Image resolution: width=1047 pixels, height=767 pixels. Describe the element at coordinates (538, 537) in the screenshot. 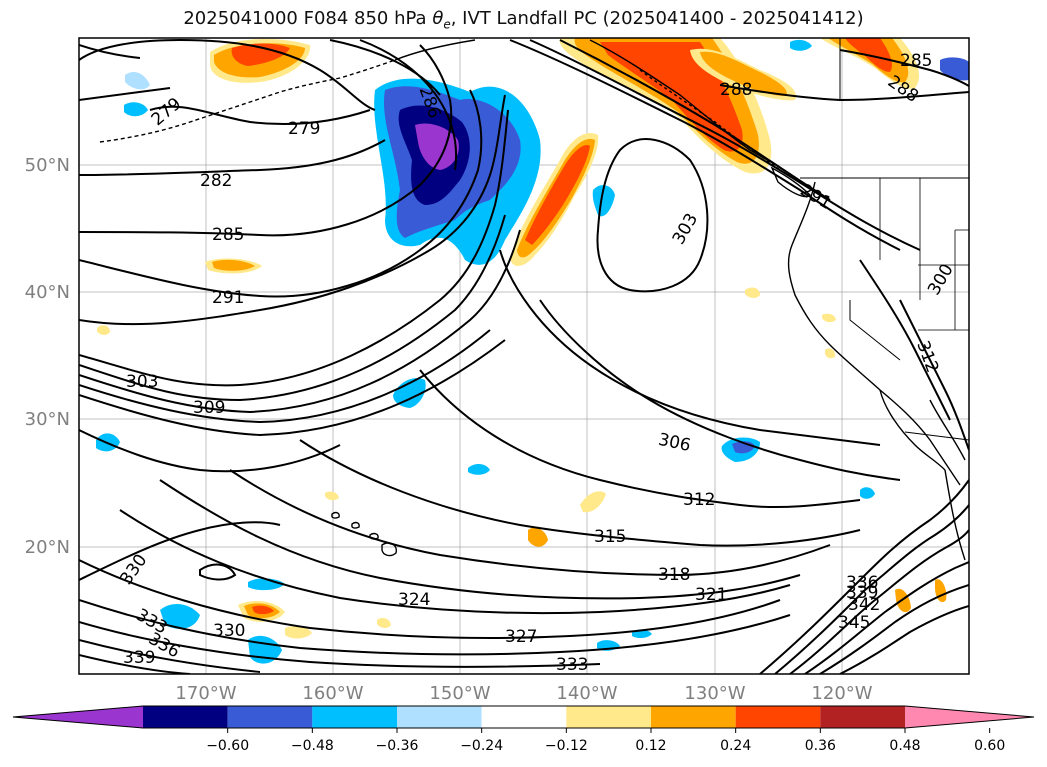

I see `pos-fill-21n-144w` at that location.